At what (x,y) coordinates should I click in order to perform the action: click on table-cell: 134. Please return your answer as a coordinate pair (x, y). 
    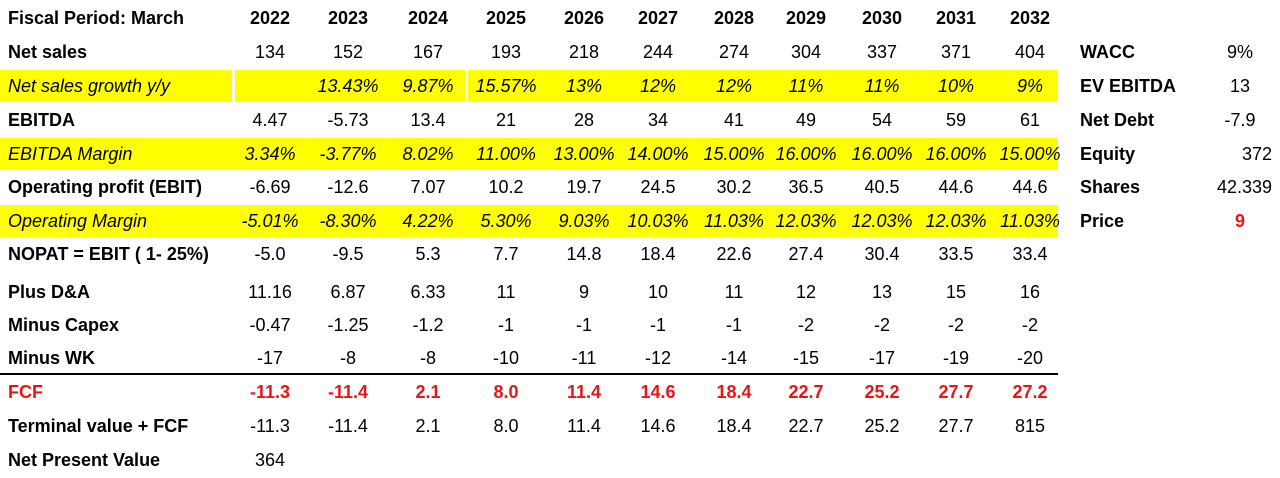
    Looking at the image, I should click on (270, 51).